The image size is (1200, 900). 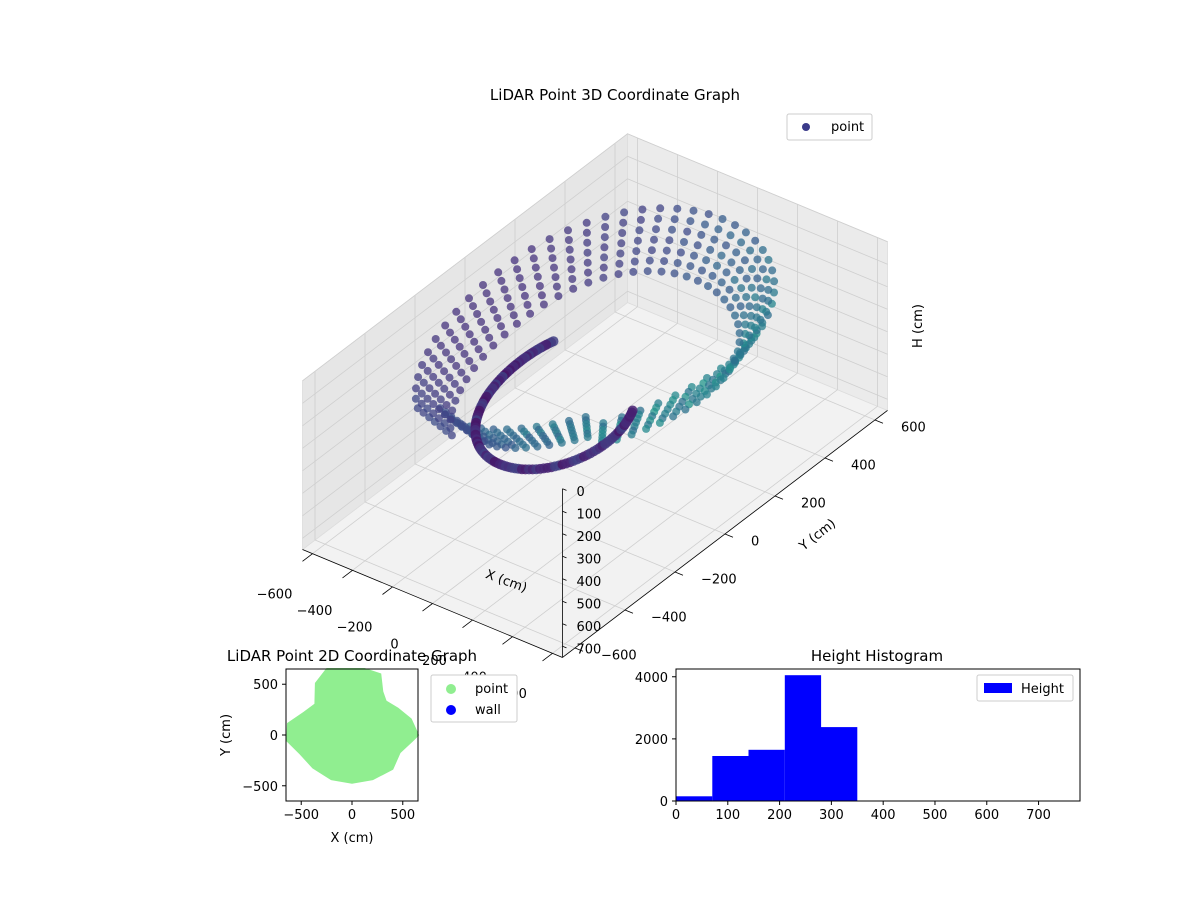 What do you see at coordinates (275, 595) in the screenshot?
I see `x-tick-label: −600` at bounding box center [275, 595].